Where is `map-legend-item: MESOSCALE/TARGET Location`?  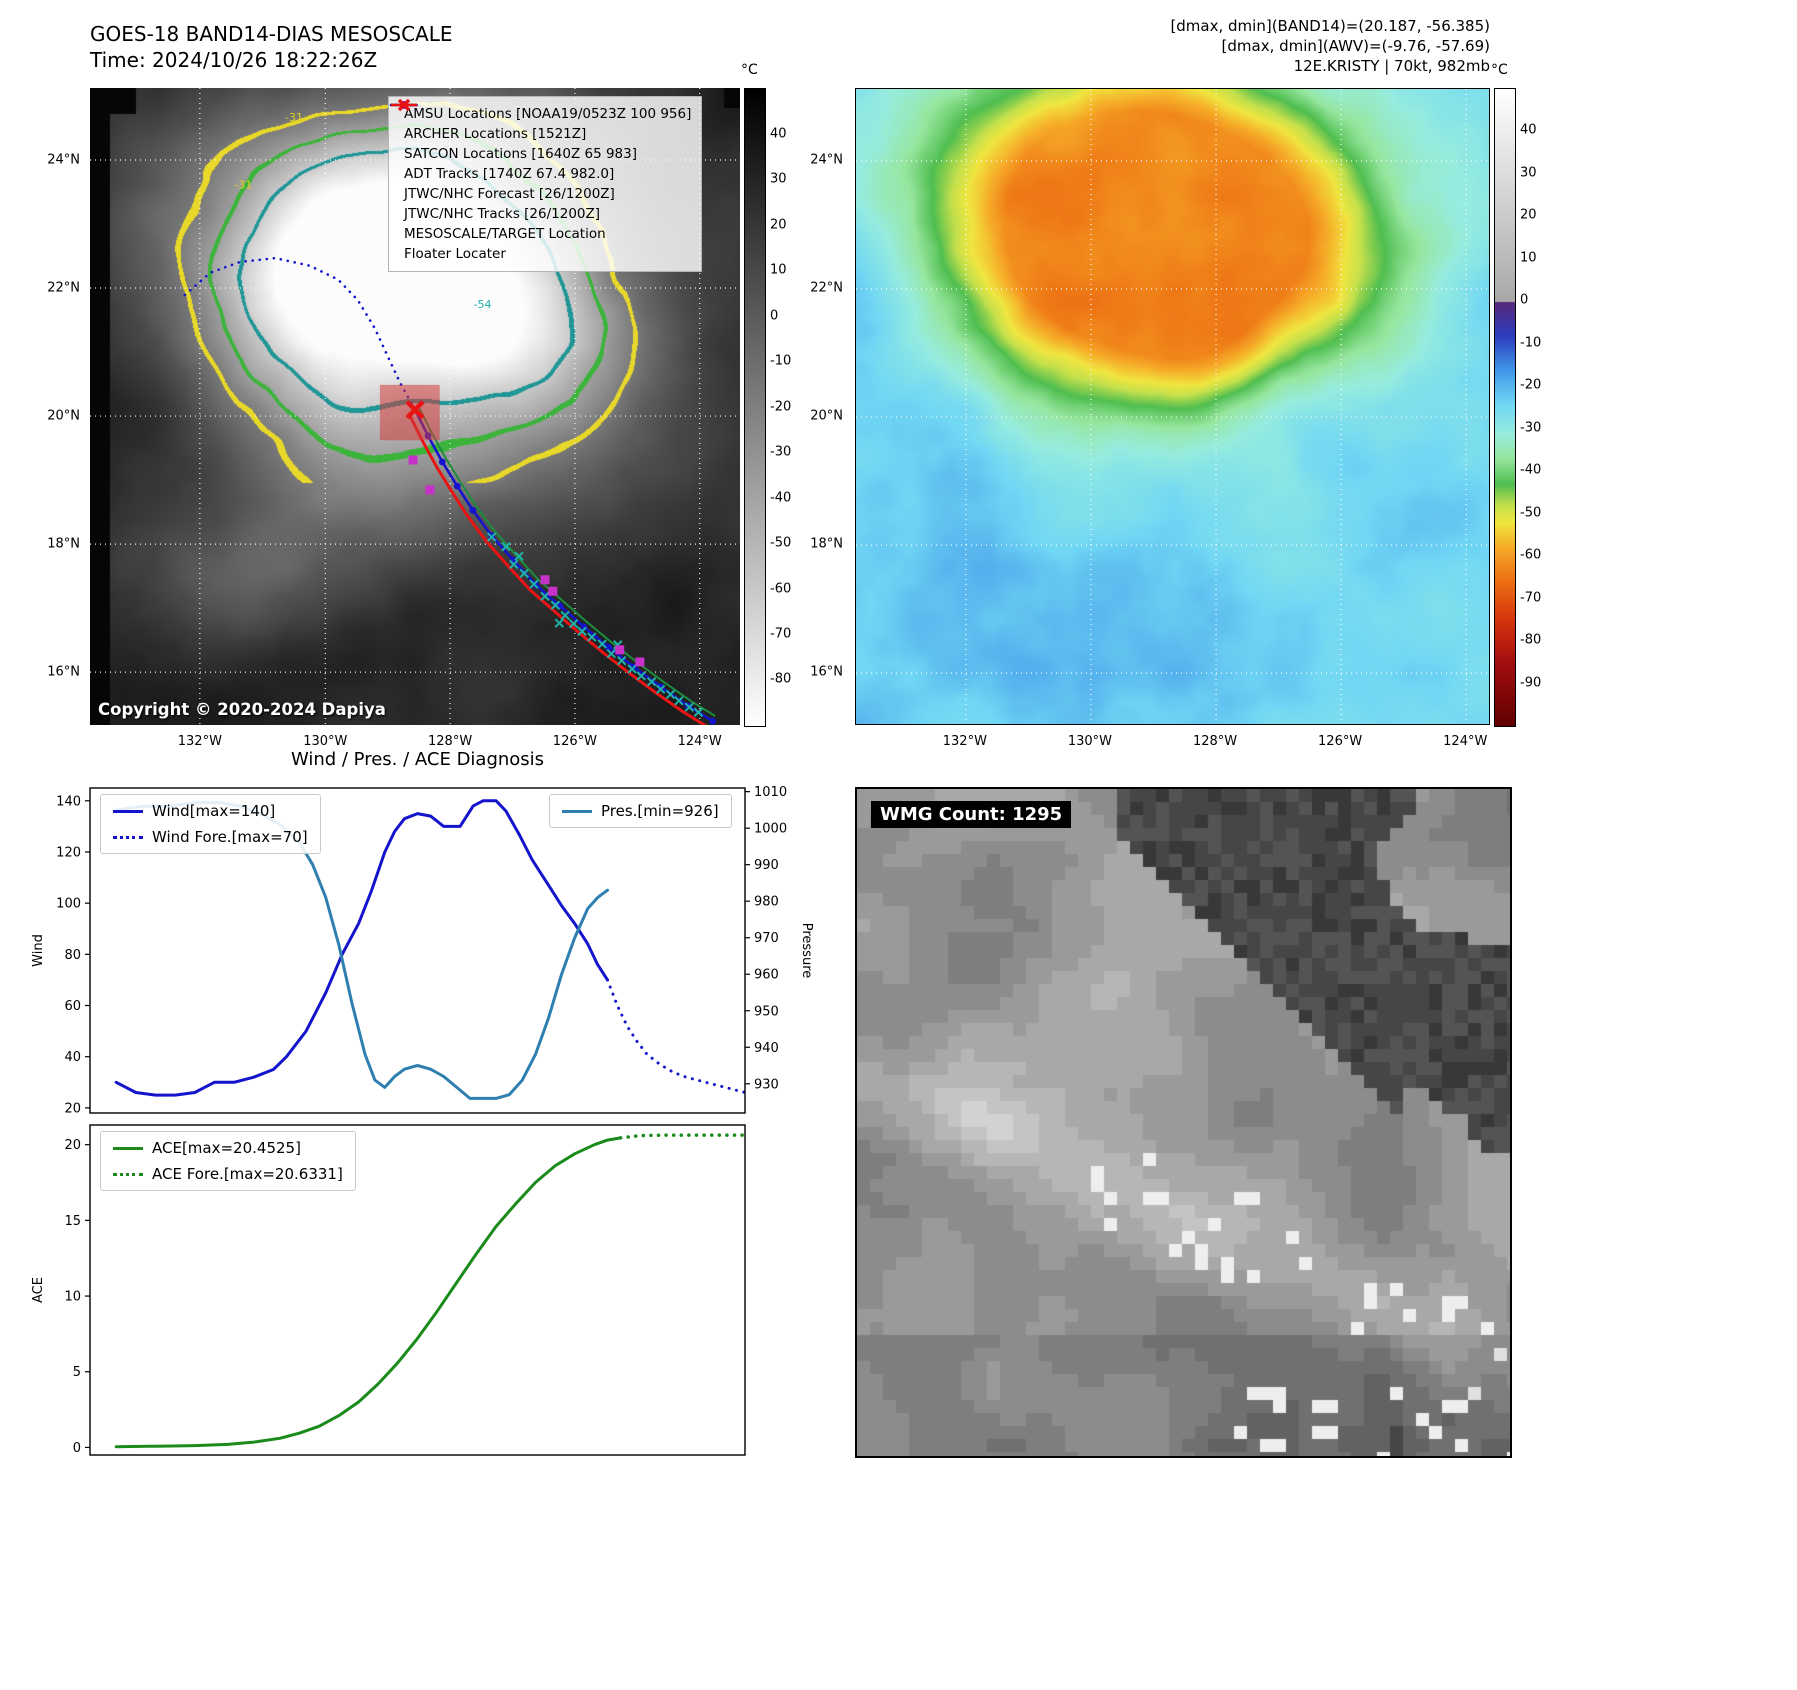
map-legend-item: MESOSCALE/TARGET Location is located at coordinates (544, 171).